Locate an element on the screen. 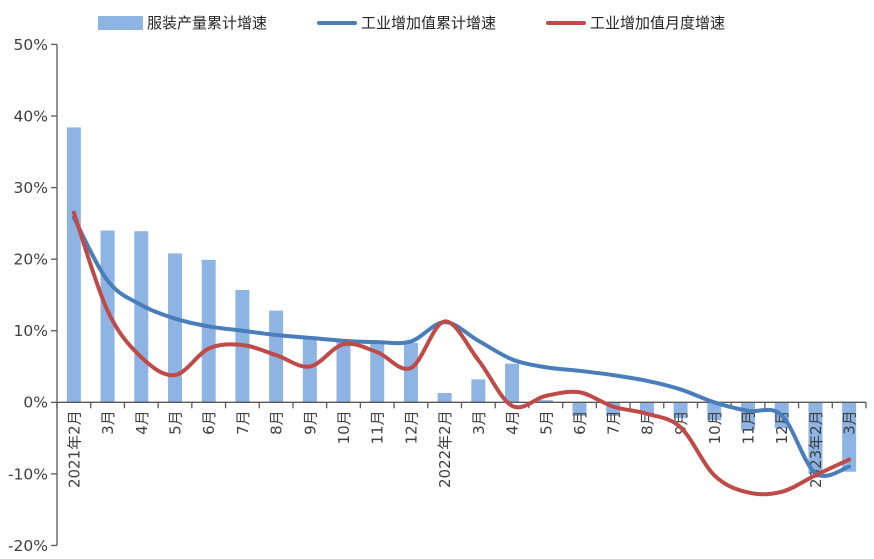 Image resolution: width=874 pixels, height=559 pixels. legend-label-monthly-line: 工业增加值月度增速 is located at coordinates (658, 23).